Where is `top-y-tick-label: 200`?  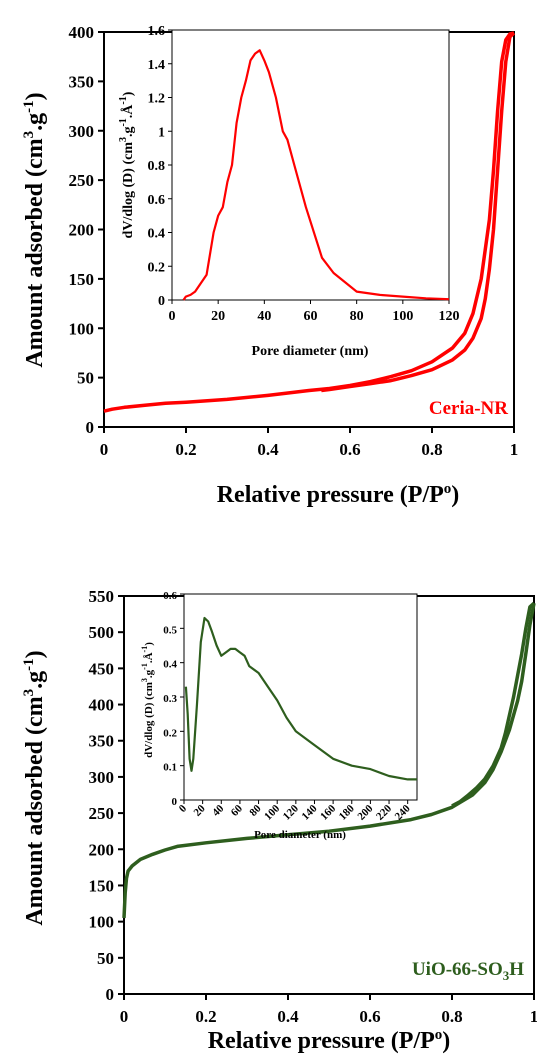 top-y-tick-label: 200 is located at coordinates (82, 230).